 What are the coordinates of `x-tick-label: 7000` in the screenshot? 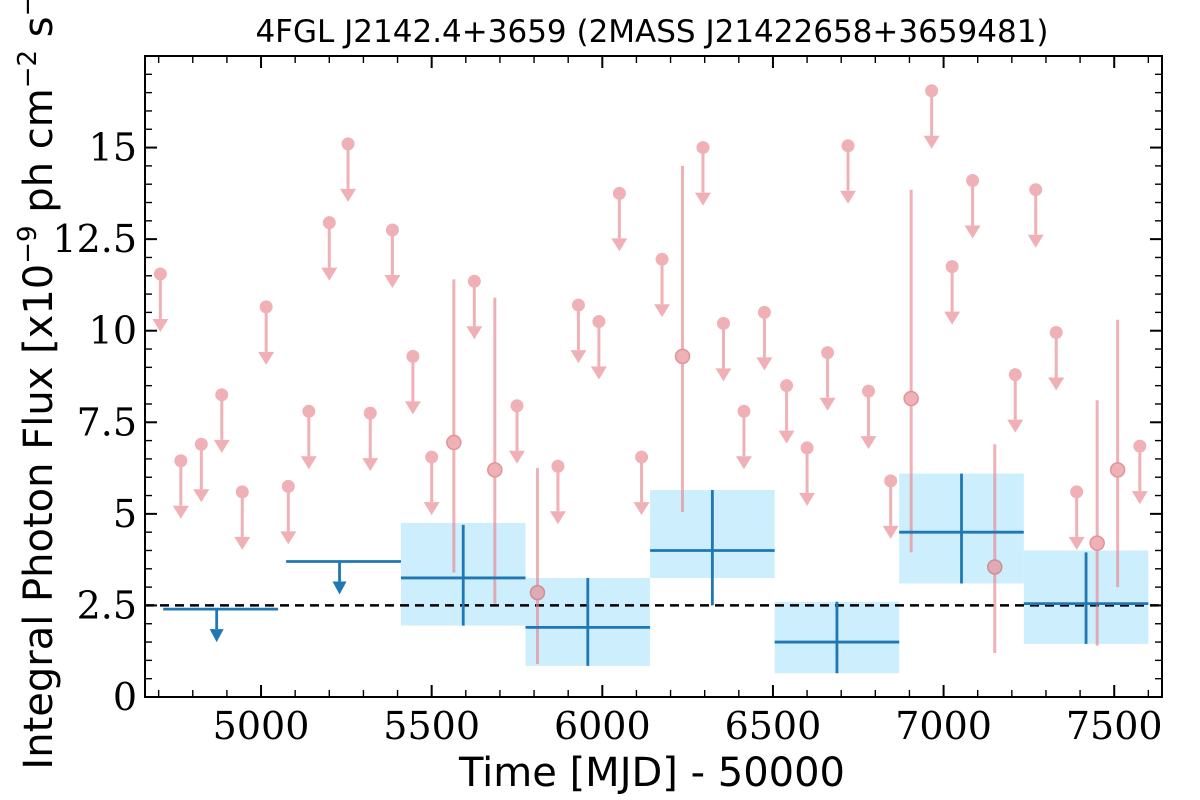 It's located at (943, 726).